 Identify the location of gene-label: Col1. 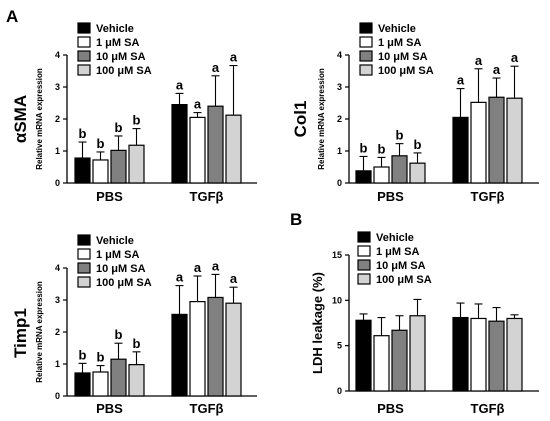
(300, 119).